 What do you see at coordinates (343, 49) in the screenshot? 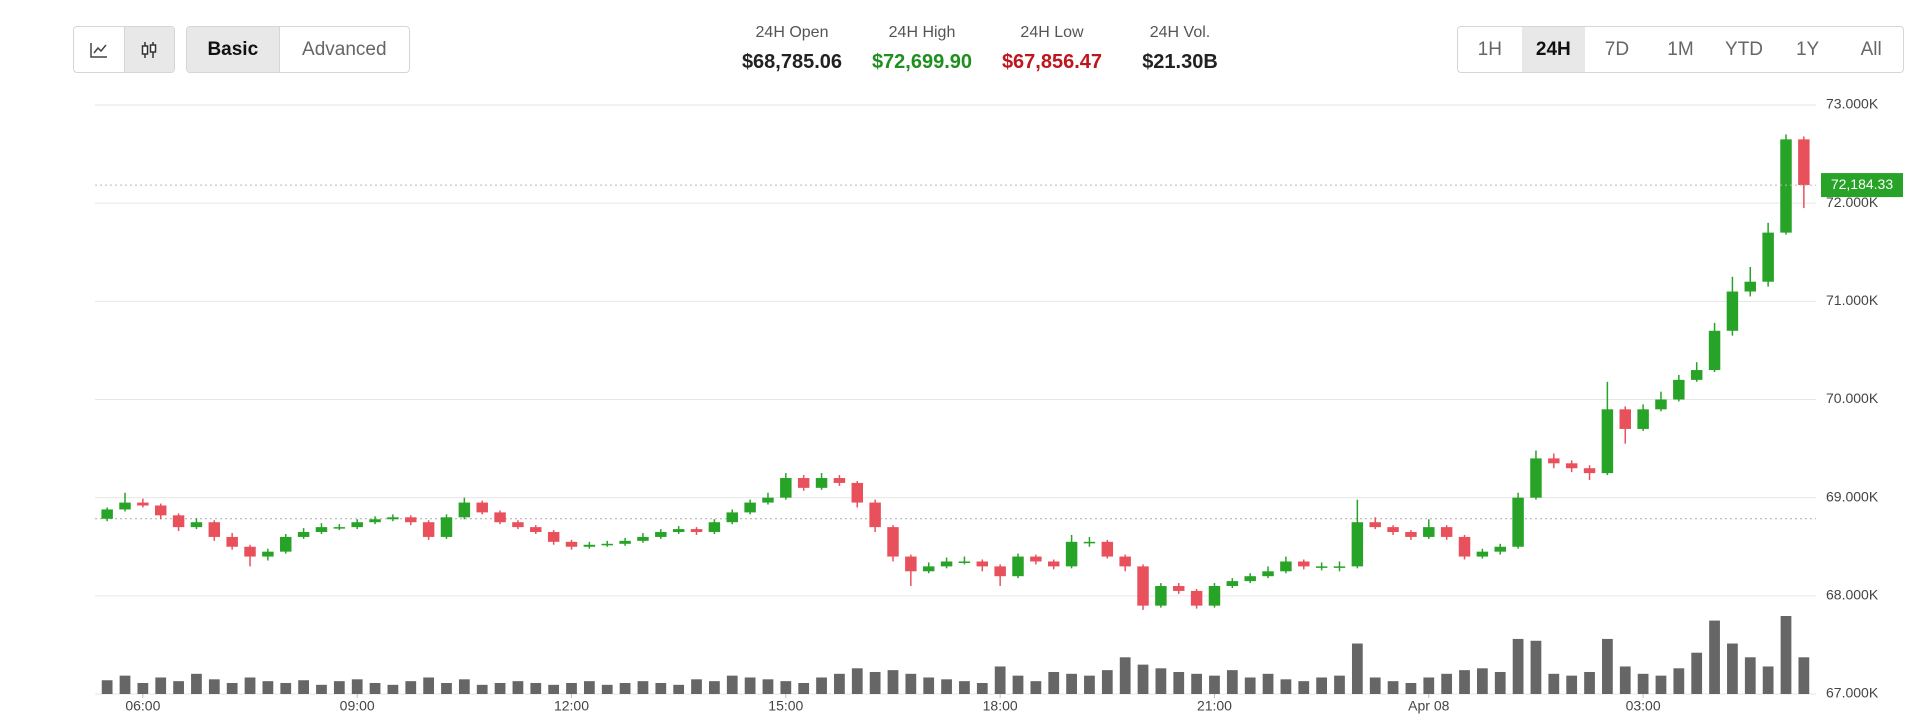
I see `mode-tab: Advanced` at bounding box center [343, 49].